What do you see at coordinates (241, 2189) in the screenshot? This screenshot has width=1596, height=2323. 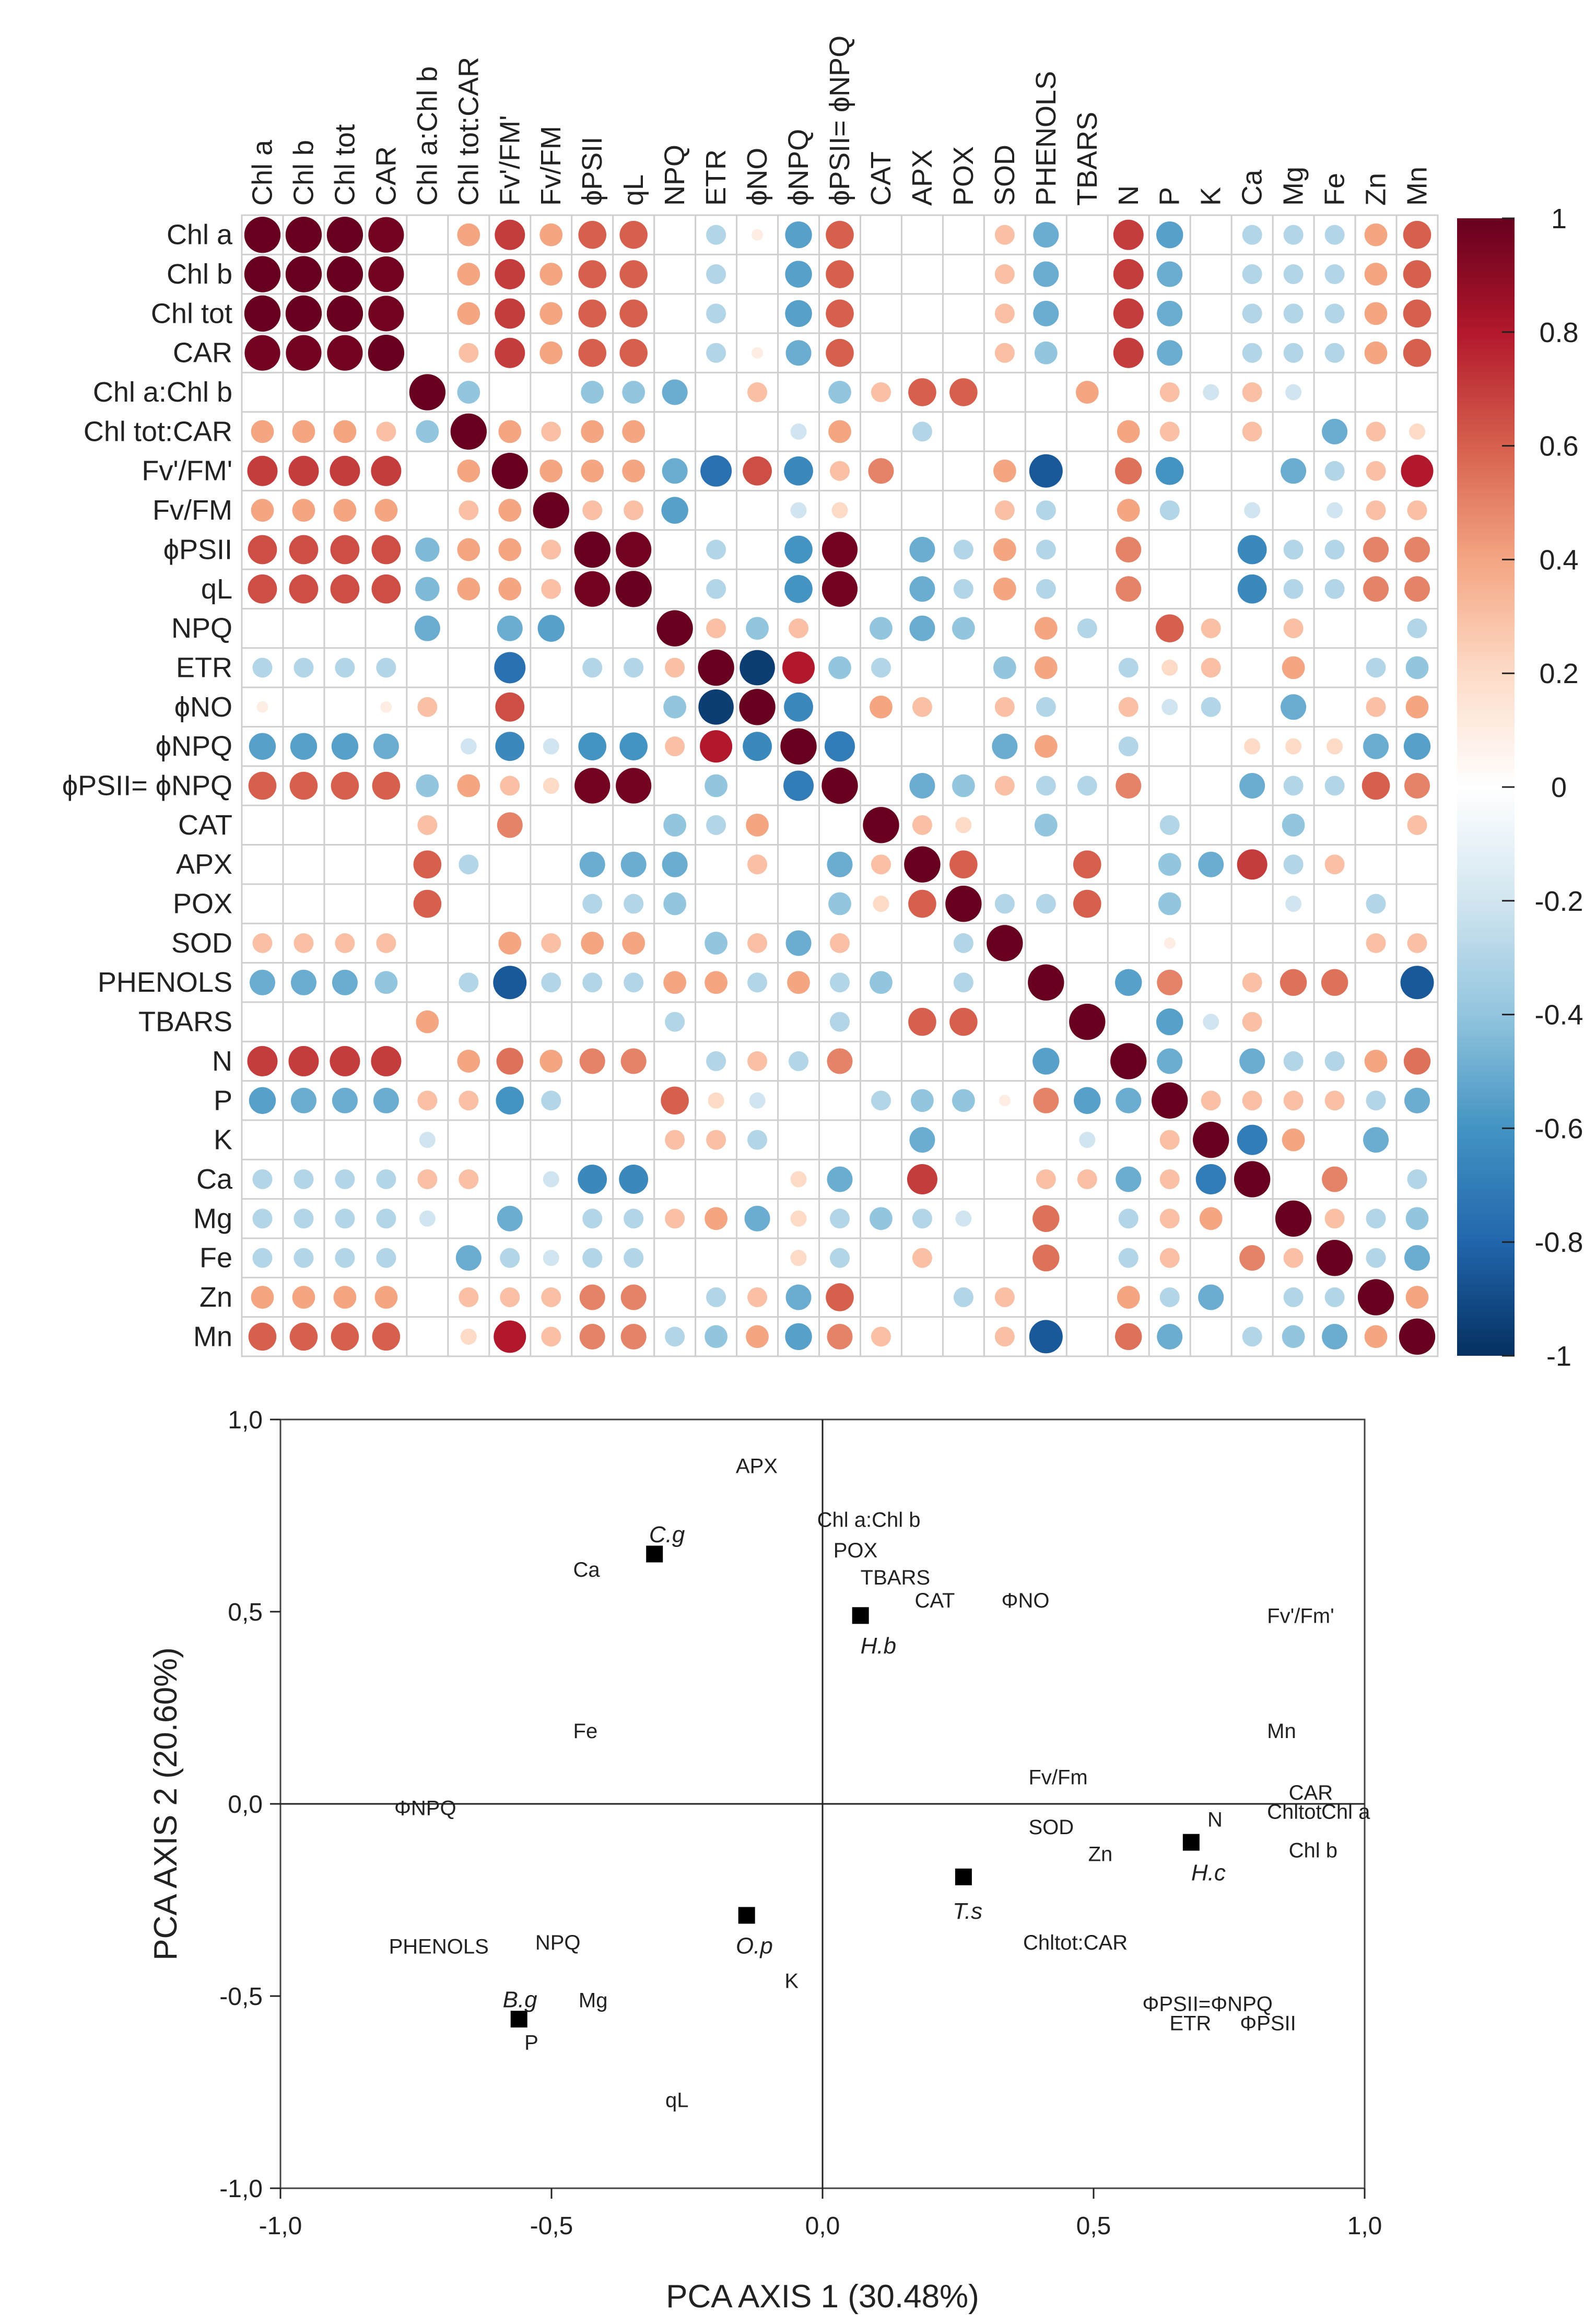 I see `y-tick-label: -1,0` at bounding box center [241, 2189].